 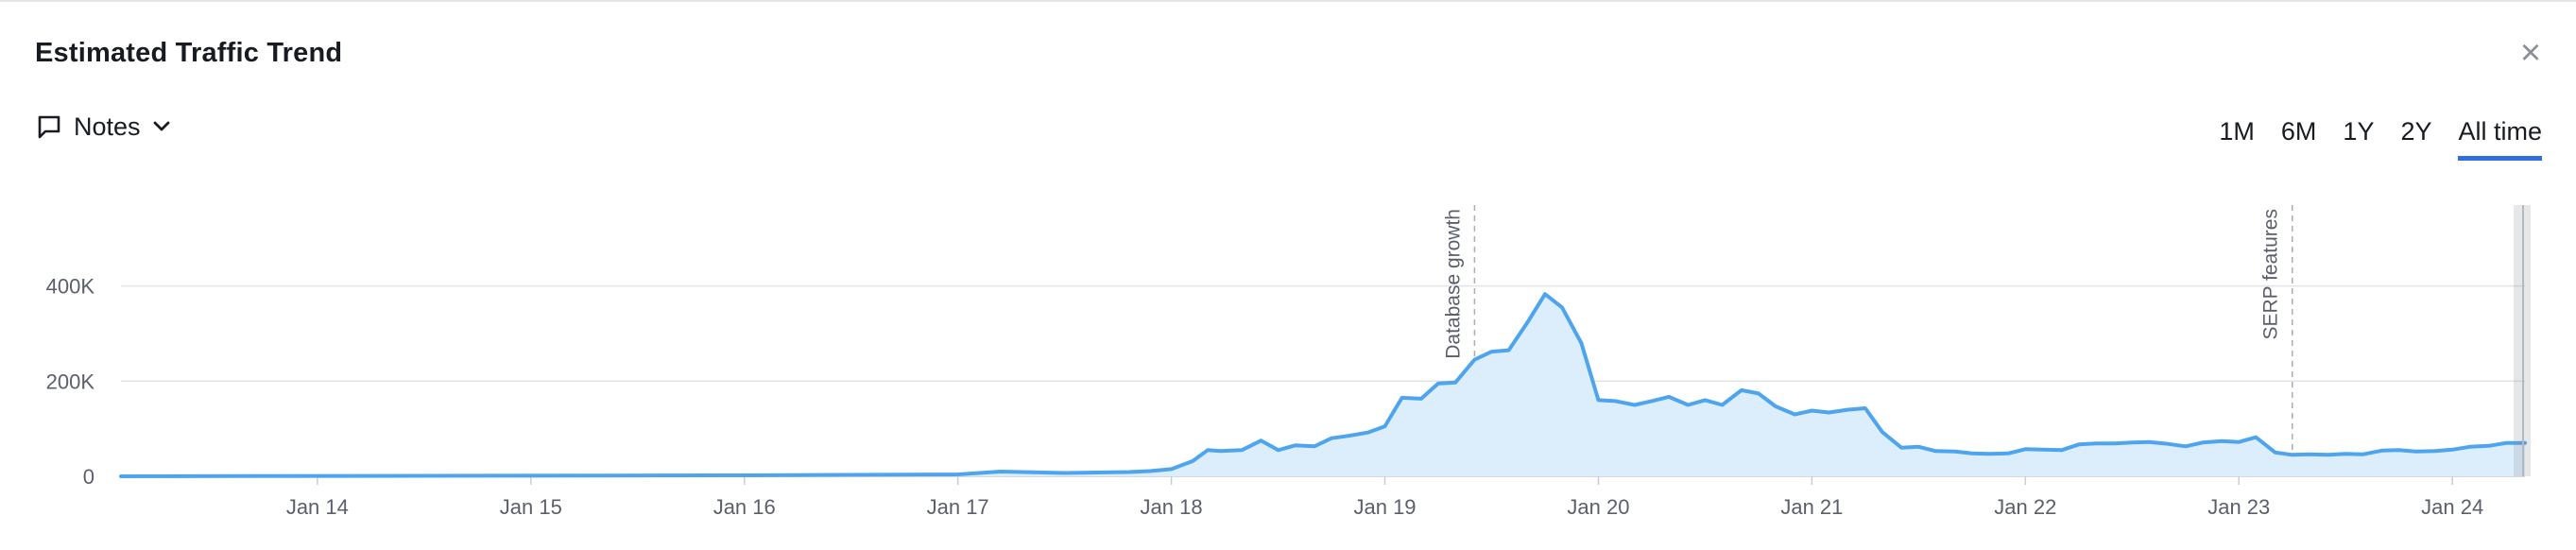 I want to click on notes-button: Notes, so click(x=103, y=127).